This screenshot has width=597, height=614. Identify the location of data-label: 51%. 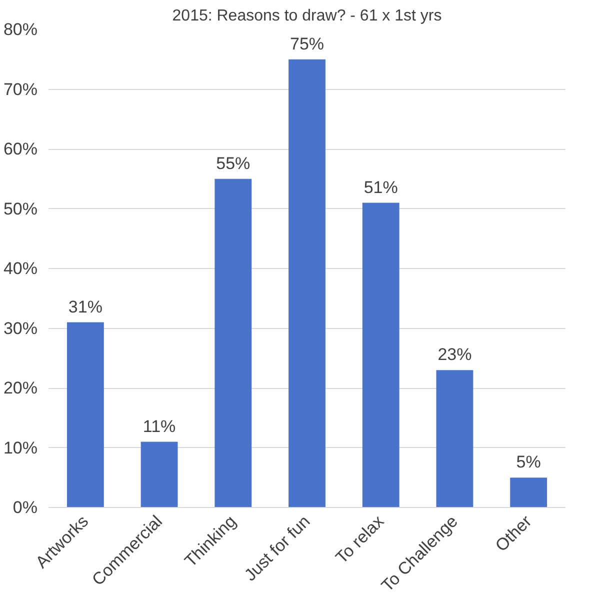
(381, 187).